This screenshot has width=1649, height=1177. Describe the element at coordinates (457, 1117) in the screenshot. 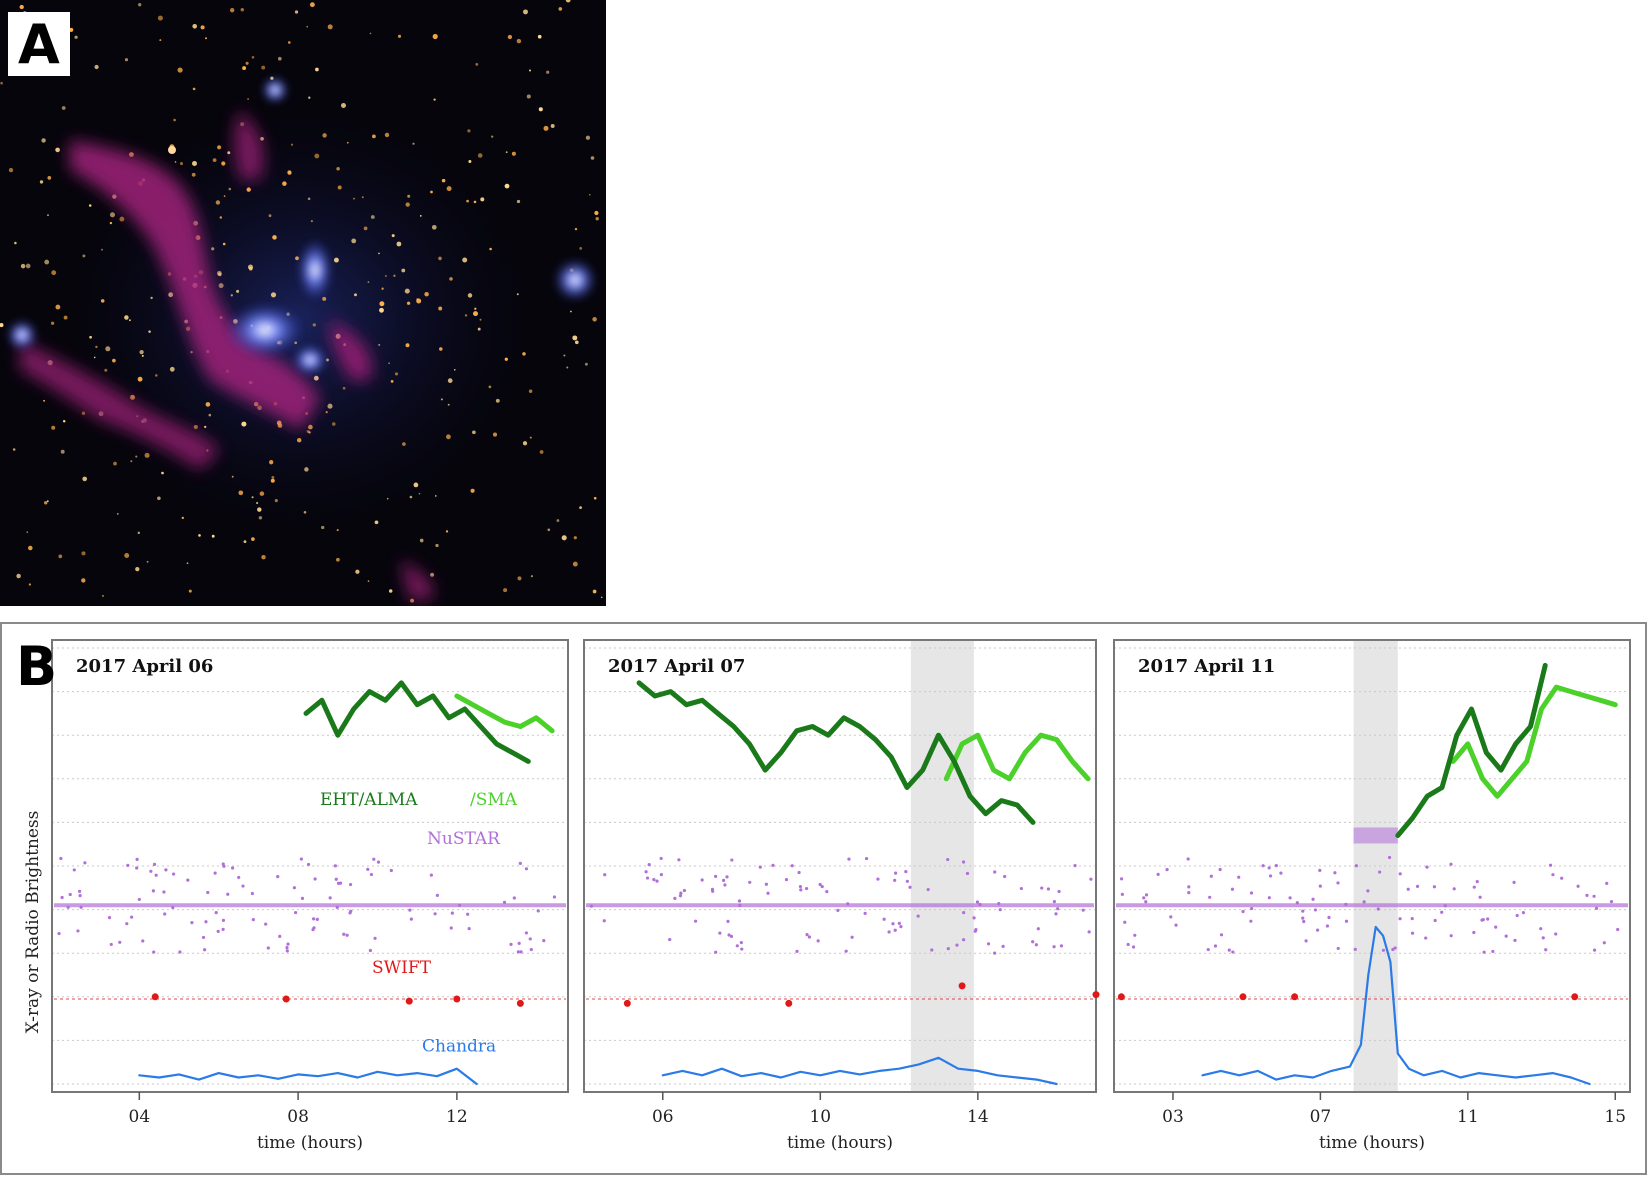

I see `x-tick-label: 12` at that location.